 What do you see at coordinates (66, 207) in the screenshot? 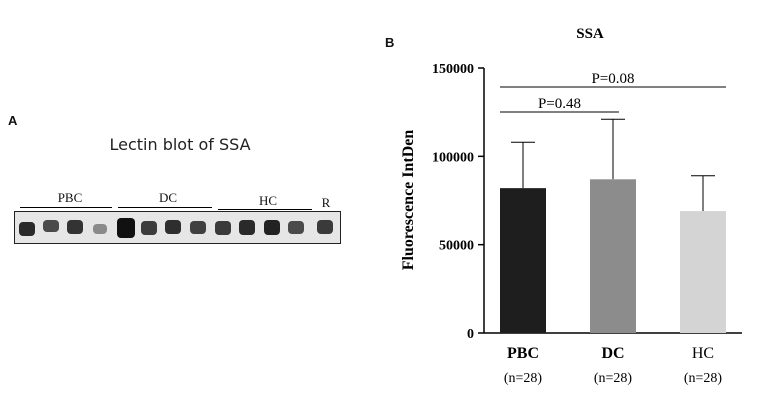
I see `blot-group-line-pbc` at bounding box center [66, 207].